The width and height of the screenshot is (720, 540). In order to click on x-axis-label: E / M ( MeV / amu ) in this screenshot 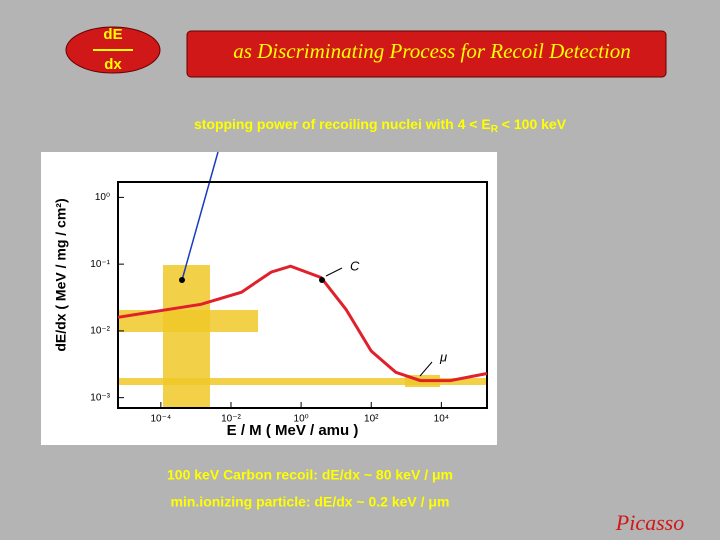, I will do `click(293, 430)`.